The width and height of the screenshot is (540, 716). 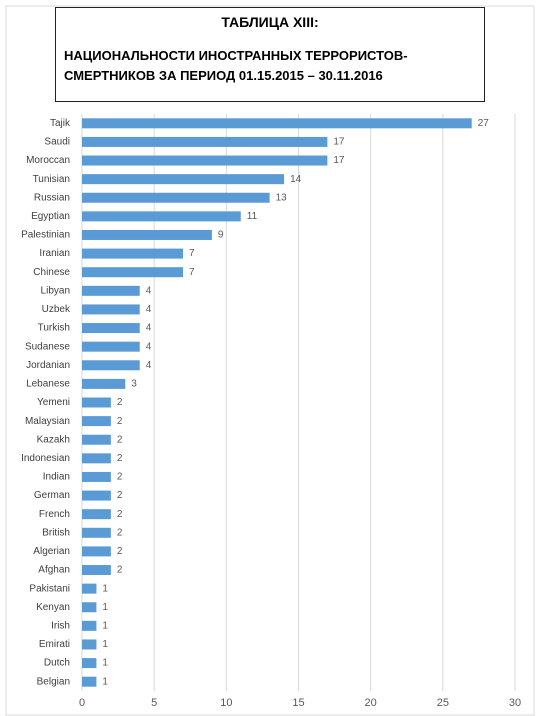 What do you see at coordinates (443, 703) in the screenshot?
I see `x-tick-label: 25` at bounding box center [443, 703].